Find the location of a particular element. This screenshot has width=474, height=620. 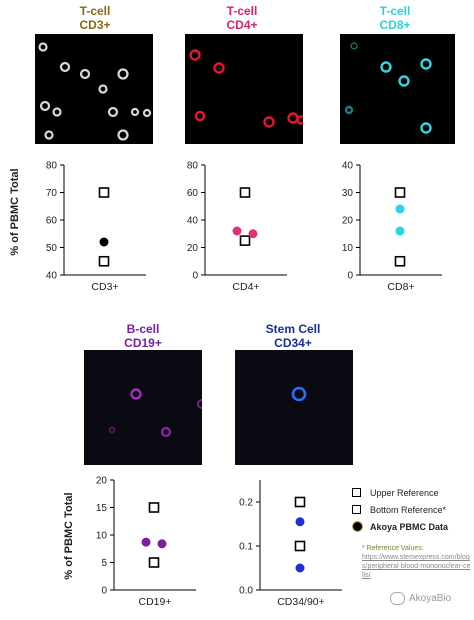

panel-title-cd34: Stem Cell CD34+ is located at coordinates (293, 336).